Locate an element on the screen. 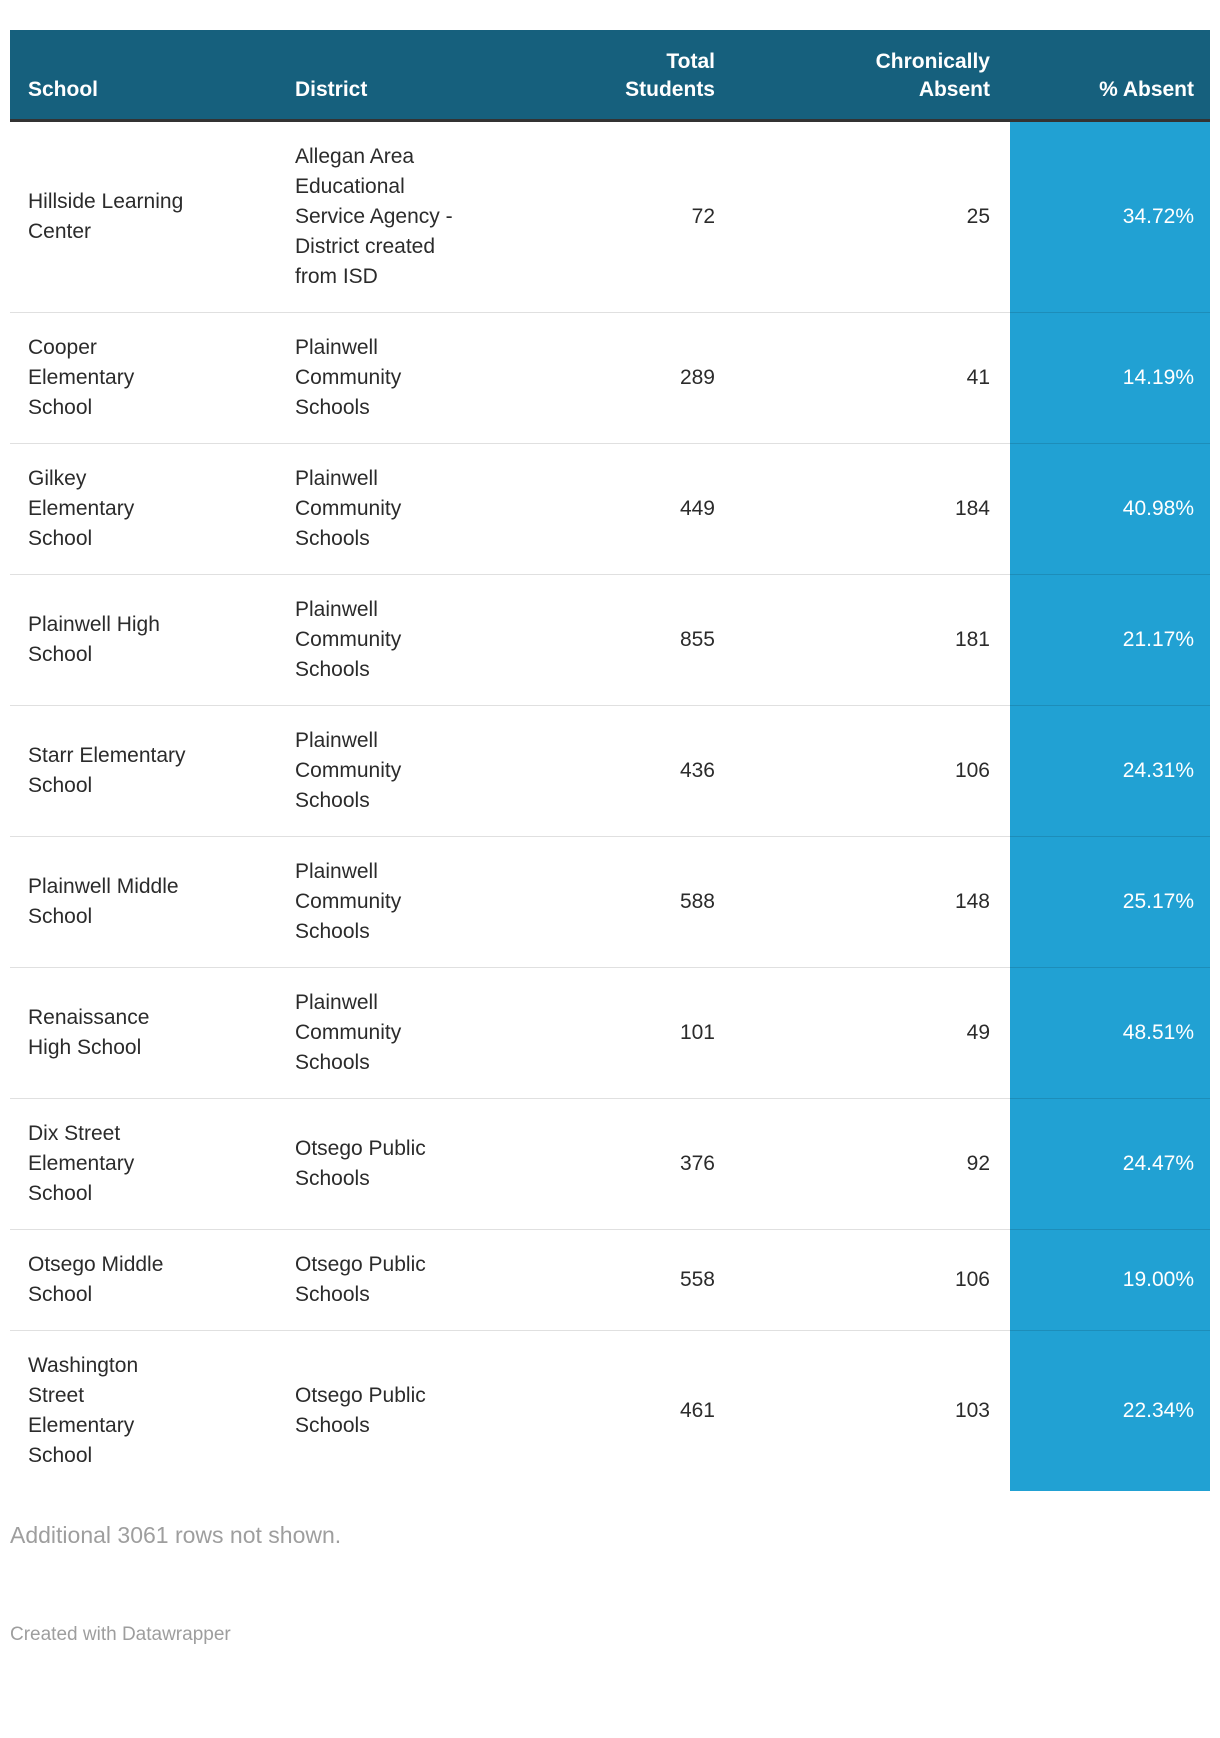 This screenshot has height=1738, width=1220. total-students-cell: 855 is located at coordinates (620, 640).